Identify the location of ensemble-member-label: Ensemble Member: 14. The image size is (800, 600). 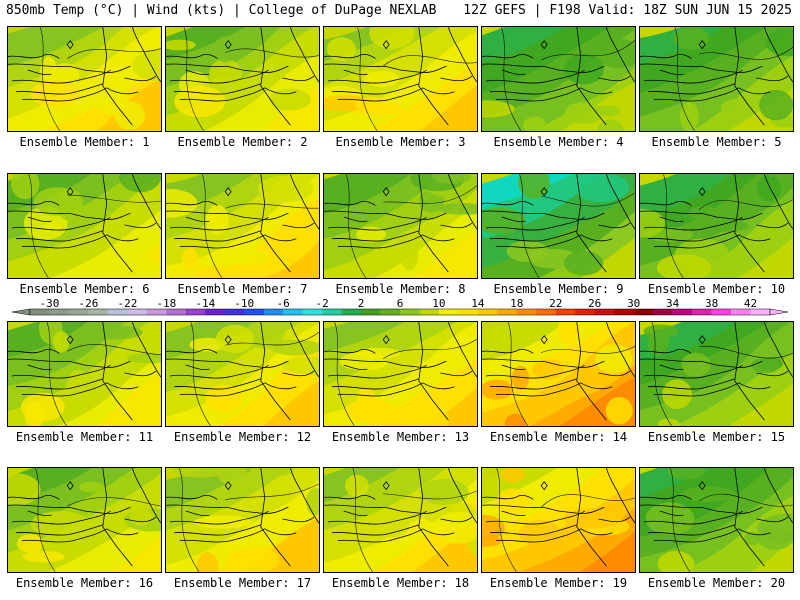
(558, 437).